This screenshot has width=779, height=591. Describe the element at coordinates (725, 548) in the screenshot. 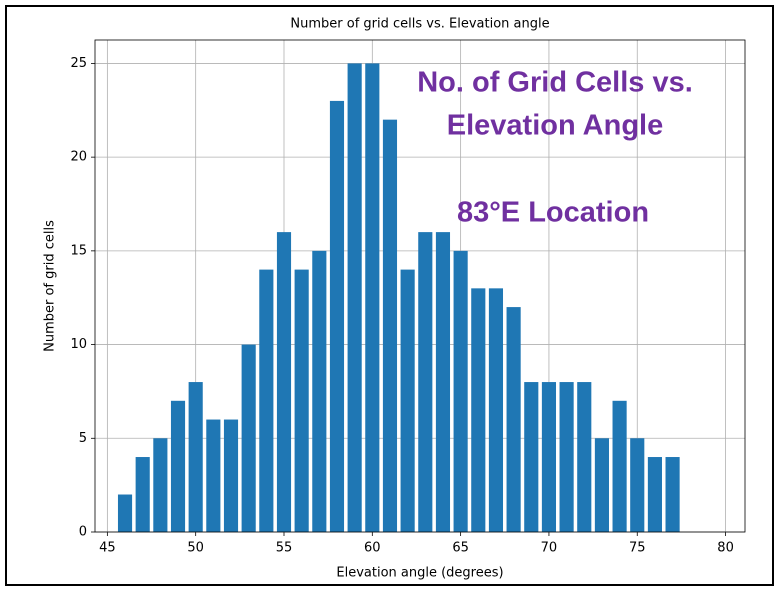

I see `x-tick-label: 80` at that location.